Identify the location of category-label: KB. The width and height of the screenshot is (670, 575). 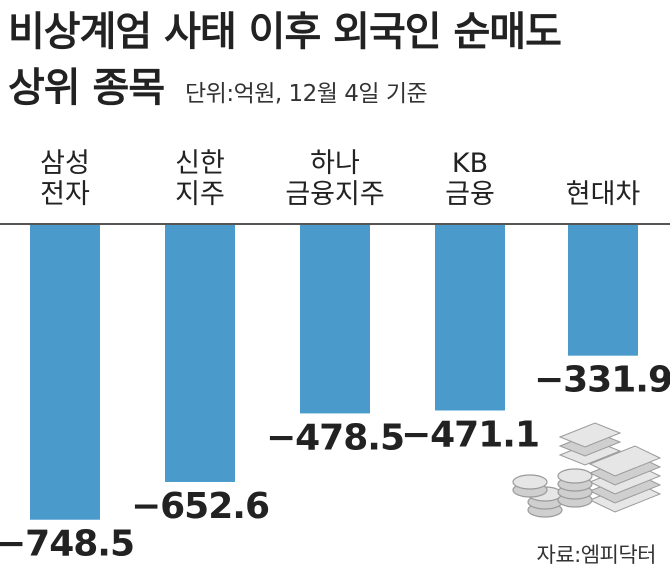
(470, 163).